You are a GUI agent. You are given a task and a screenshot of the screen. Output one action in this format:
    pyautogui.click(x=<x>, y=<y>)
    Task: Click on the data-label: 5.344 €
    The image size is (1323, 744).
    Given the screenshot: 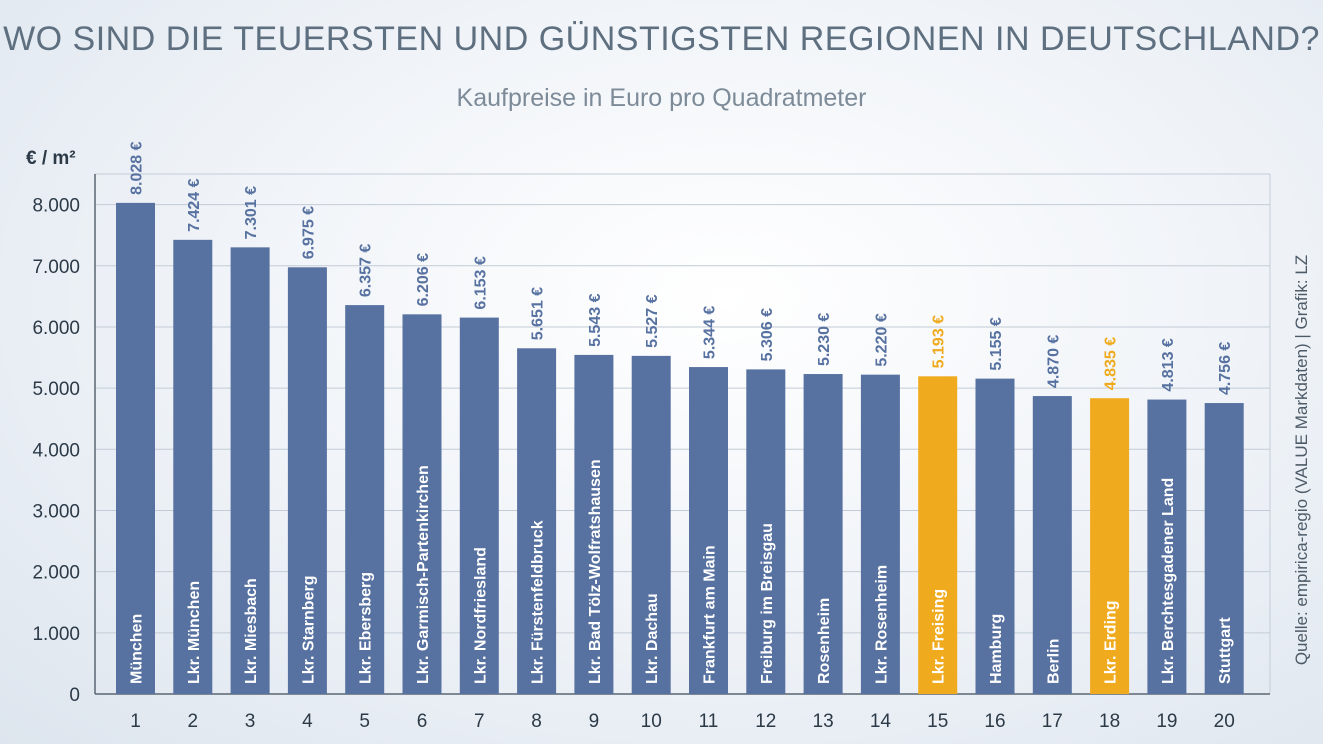 What is the action you would take?
    pyautogui.click(x=710, y=332)
    